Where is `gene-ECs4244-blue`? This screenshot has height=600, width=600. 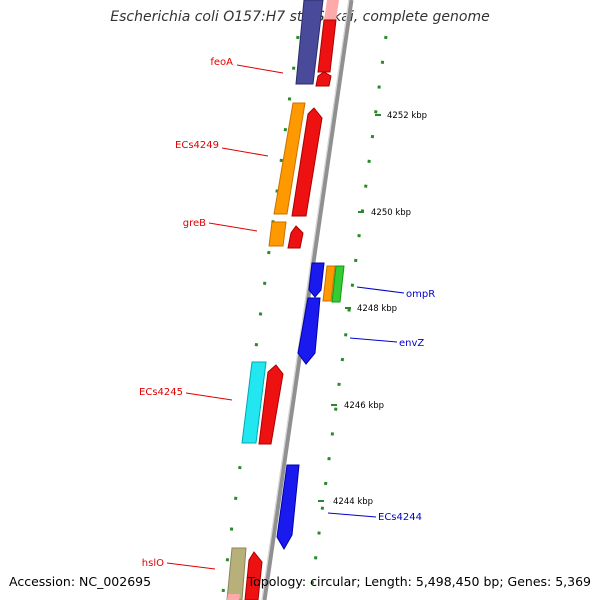
gene-ECs4244-blue is located at coordinates (288, 507).